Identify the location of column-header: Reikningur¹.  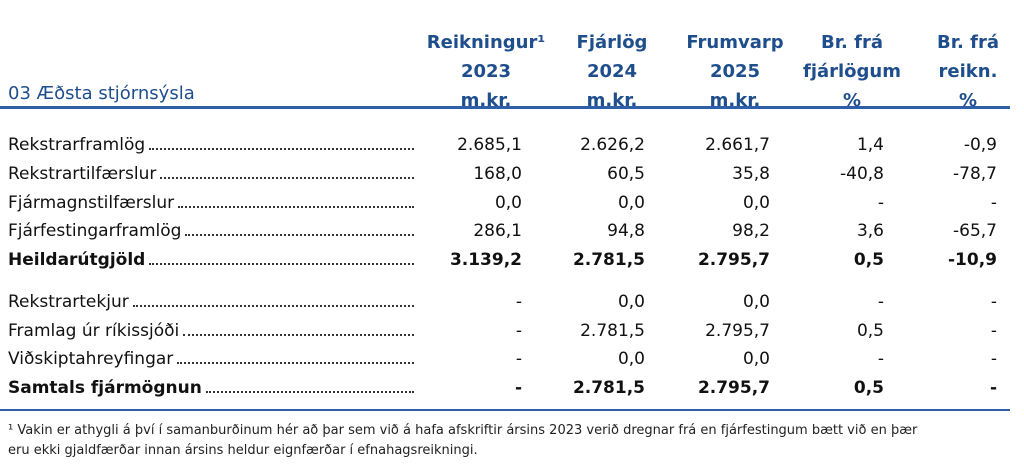
(486, 42).